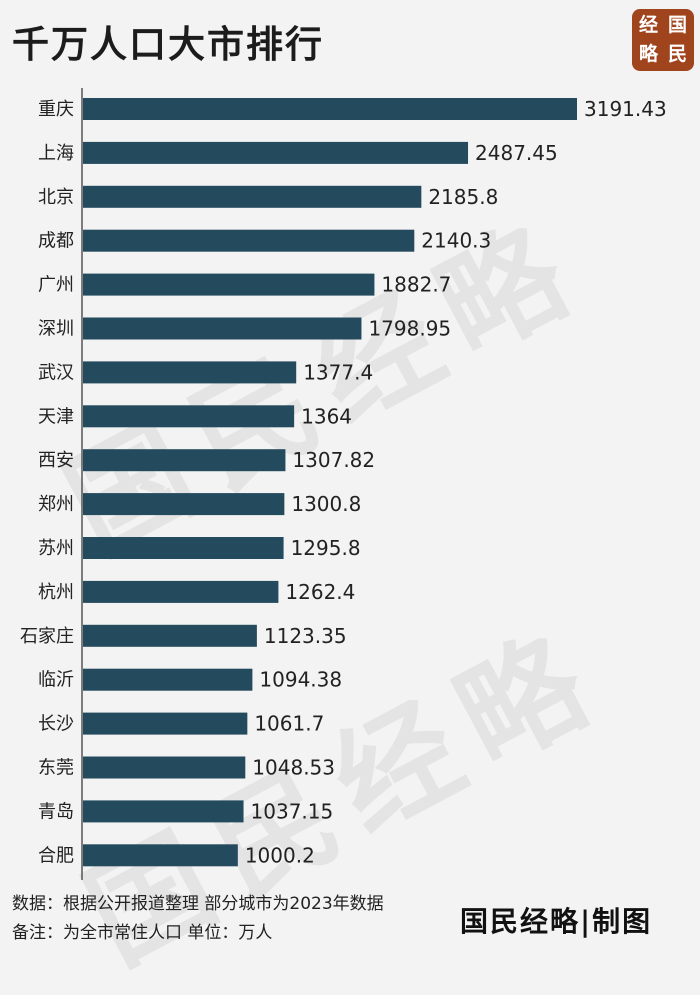 This screenshot has height=995, width=700. I want to click on value-label: 1262.4, so click(320, 592).